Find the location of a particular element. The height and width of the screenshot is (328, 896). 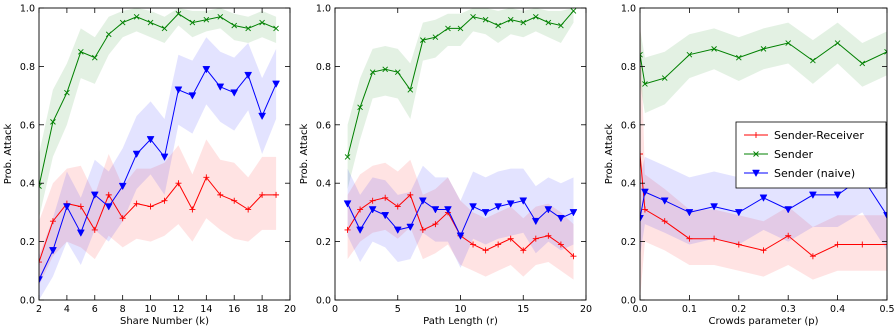

legend-label: Sender-Receiver is located at coordinates (819, 135).